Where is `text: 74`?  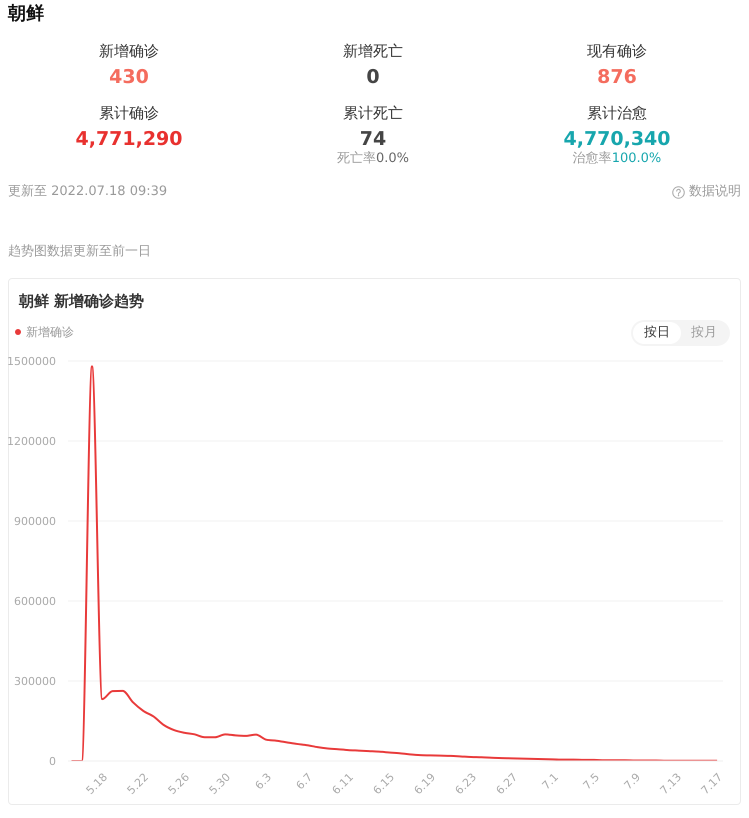 text: 74 is located at coordinates (373, 139).